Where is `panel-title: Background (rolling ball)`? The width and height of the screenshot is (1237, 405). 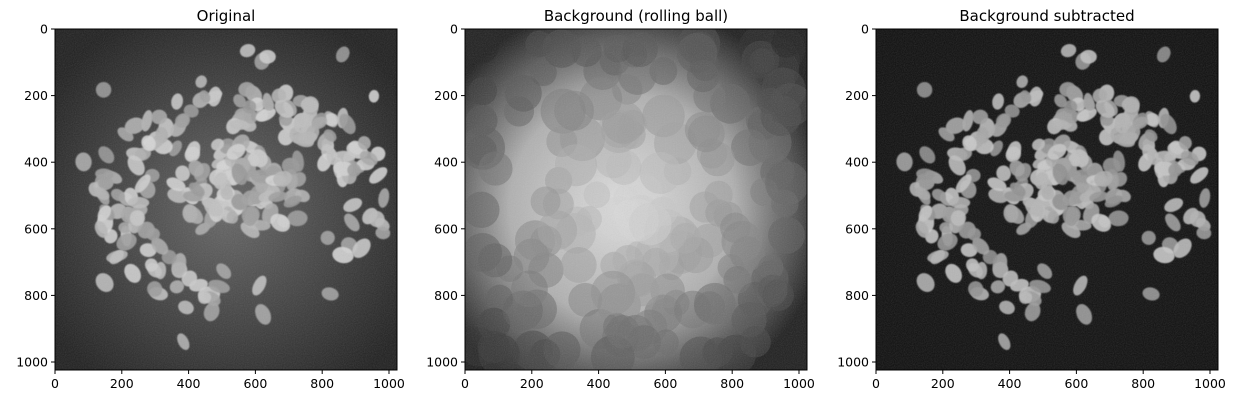 panel-title: Background (rolling ball) is located at coordinates (636, 16).